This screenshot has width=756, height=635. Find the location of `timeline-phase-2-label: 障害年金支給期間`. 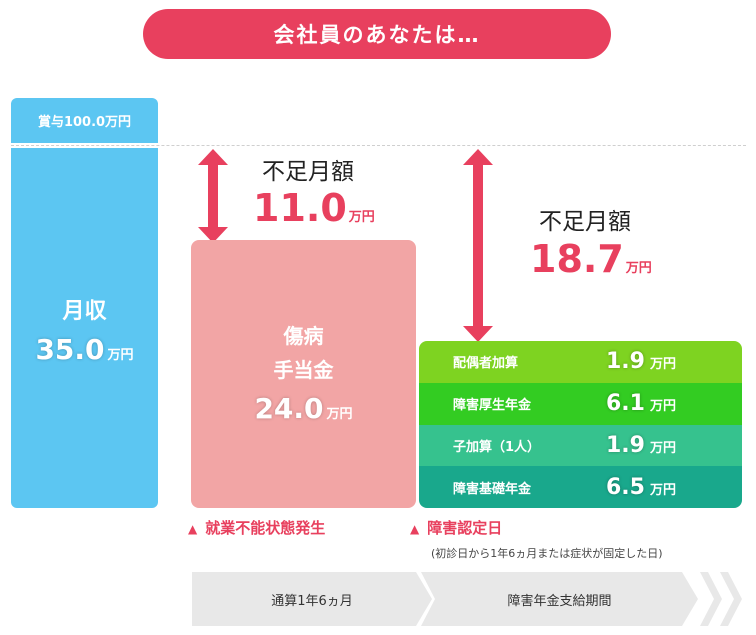

timeline-phase-2-label: 障害年金支給期間 is located at coordinates (559, 601).